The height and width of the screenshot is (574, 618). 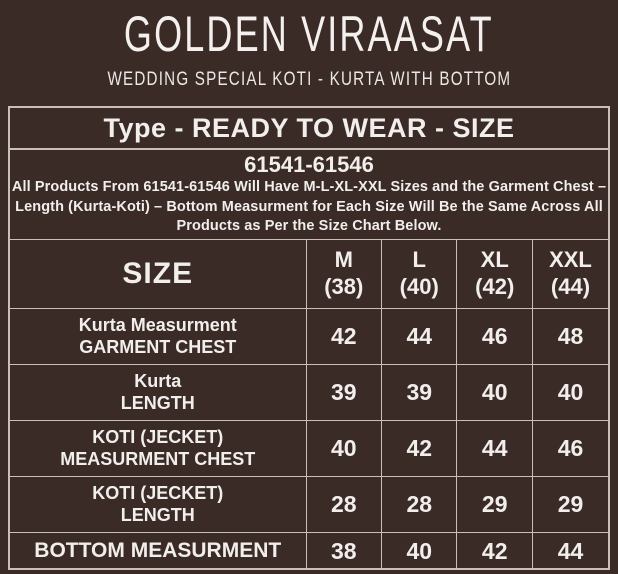 I want to click on column-chest-label: (42), so click(x=495, y=286).